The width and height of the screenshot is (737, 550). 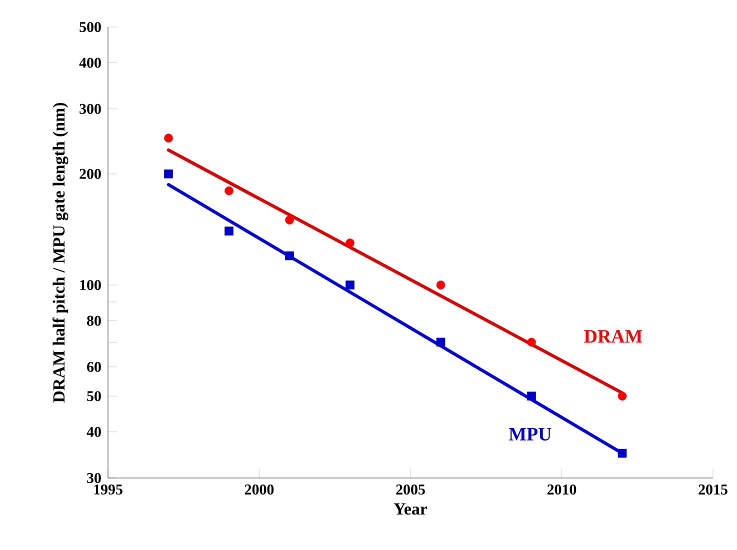 What do you see at coordinates (530, 434) in the screenshot?
I see `series-label: MPU` at bounding box center [530, 434].